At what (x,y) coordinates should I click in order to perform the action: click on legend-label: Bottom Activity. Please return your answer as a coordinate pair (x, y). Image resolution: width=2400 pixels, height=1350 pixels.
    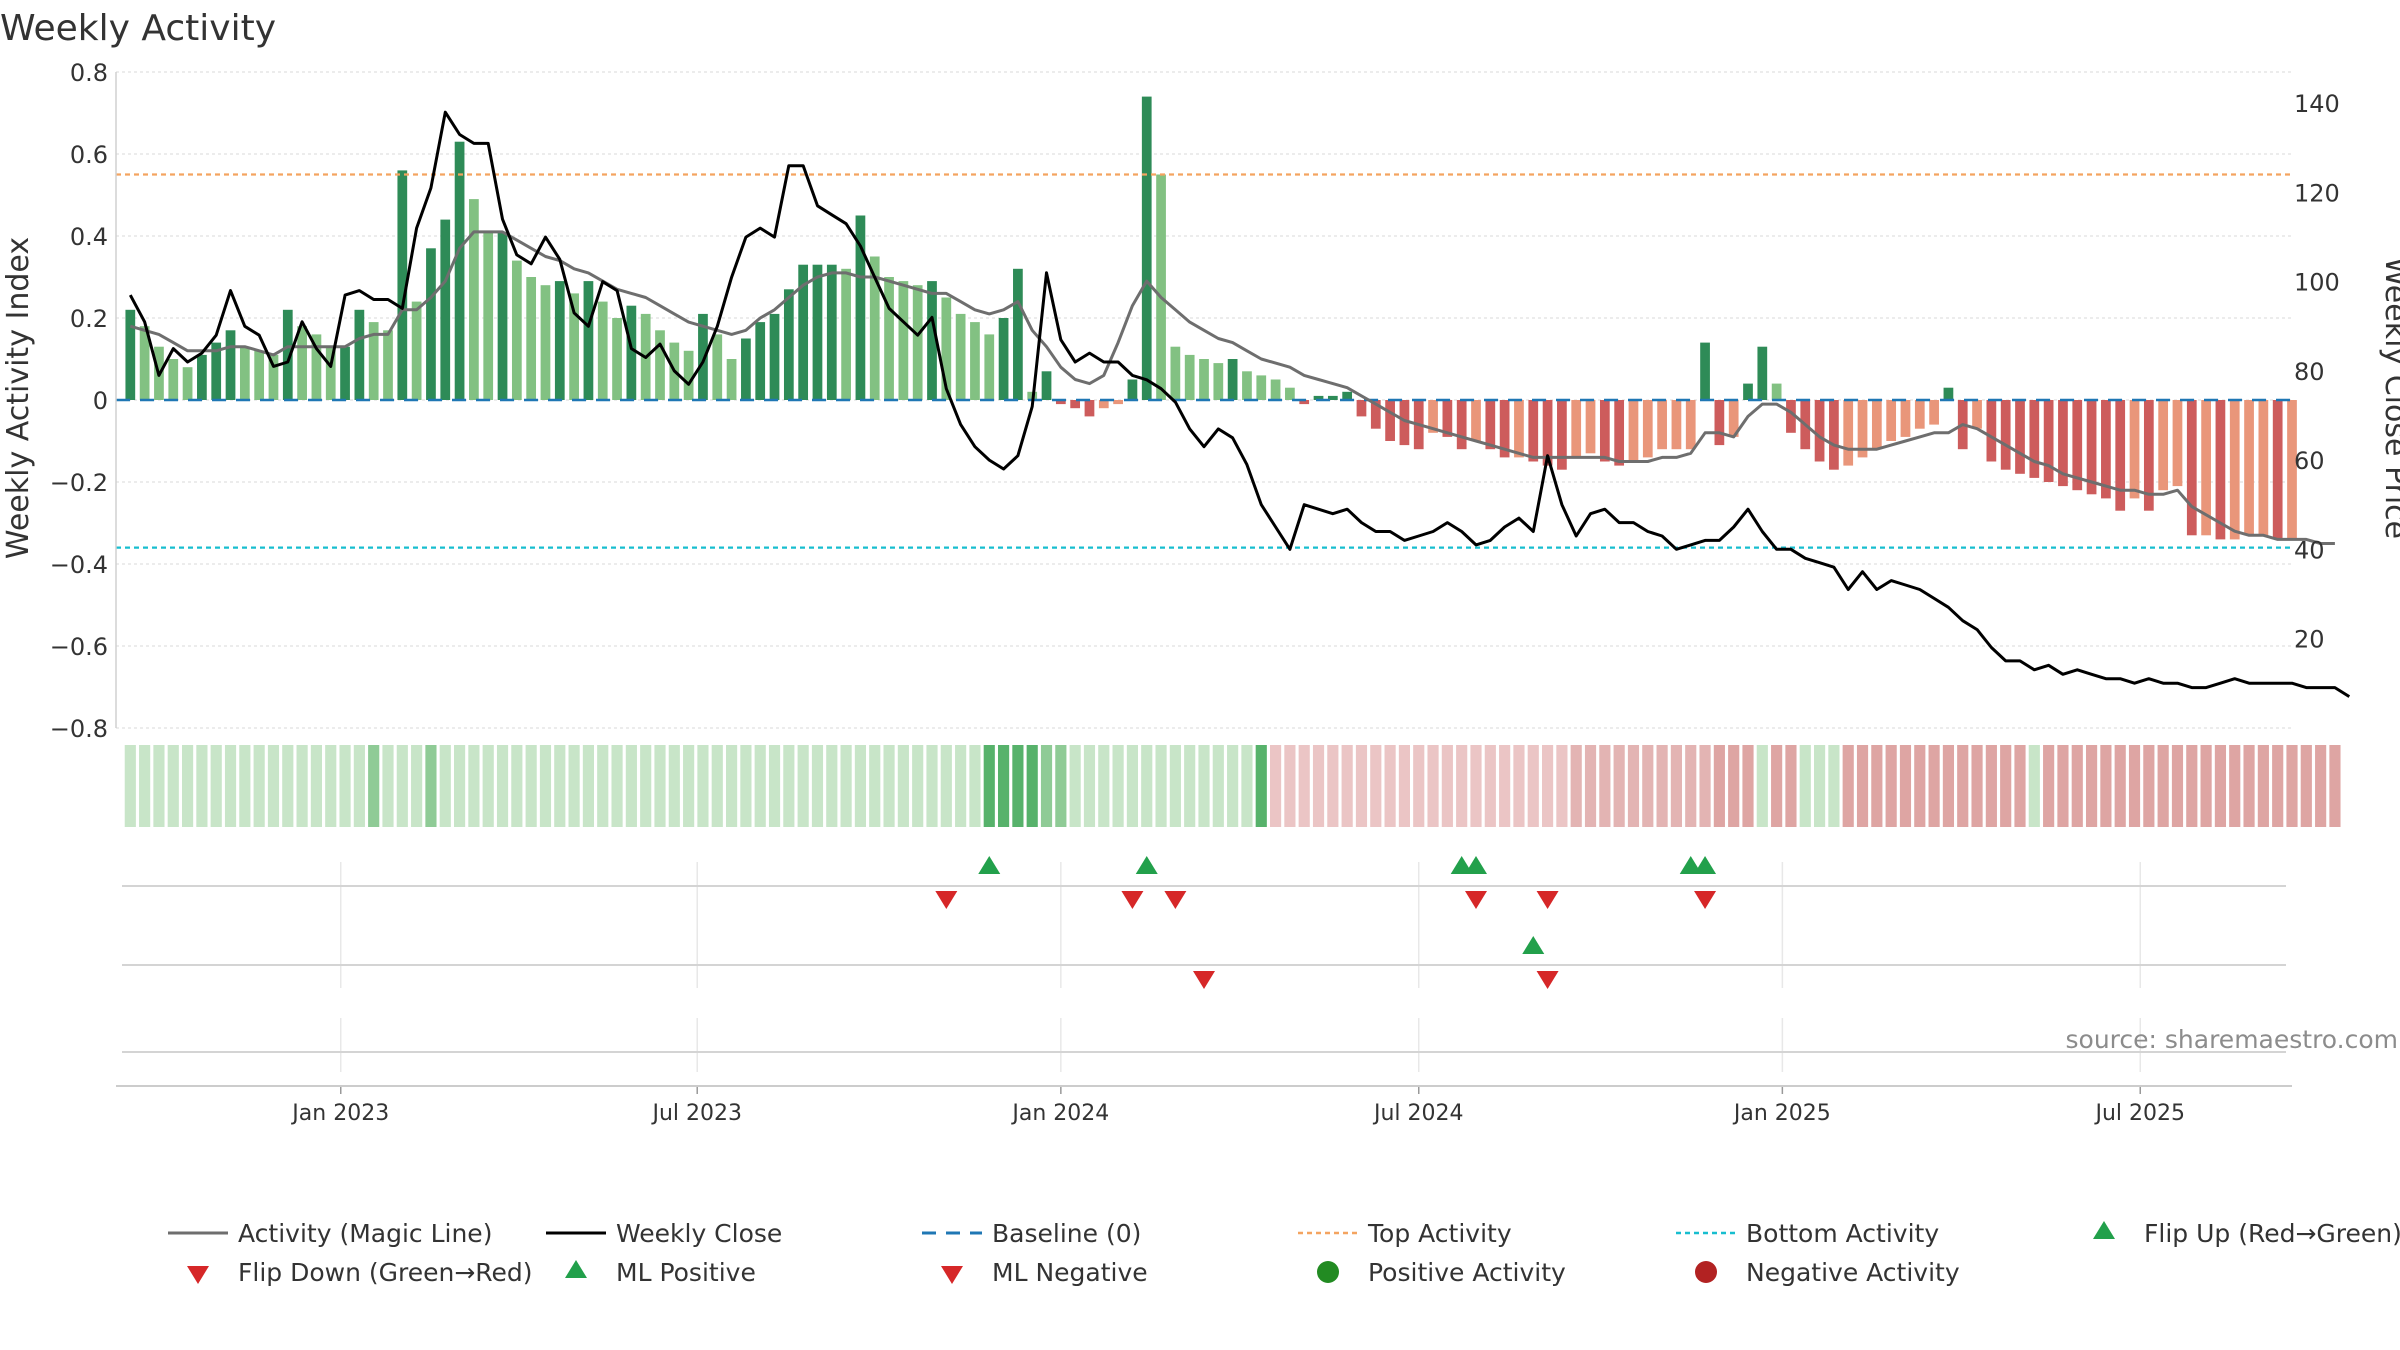
    Looking at the image, I should click on (1842, 1233).